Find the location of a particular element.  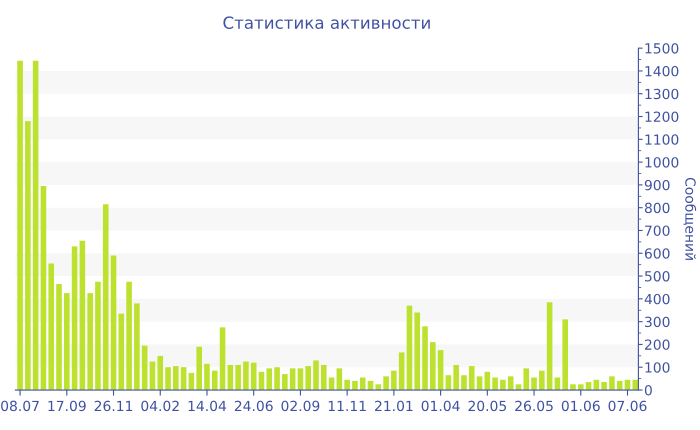

x-tick-label: 07.06 is located at coordinates (627, 406).